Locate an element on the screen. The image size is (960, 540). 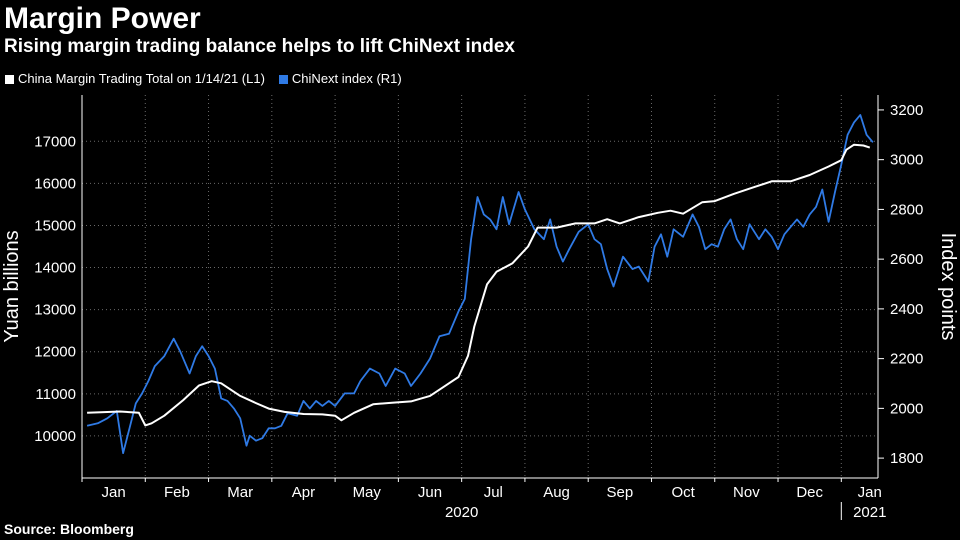
y2-tick-label: 2800 is located at coordinates (906, 209).